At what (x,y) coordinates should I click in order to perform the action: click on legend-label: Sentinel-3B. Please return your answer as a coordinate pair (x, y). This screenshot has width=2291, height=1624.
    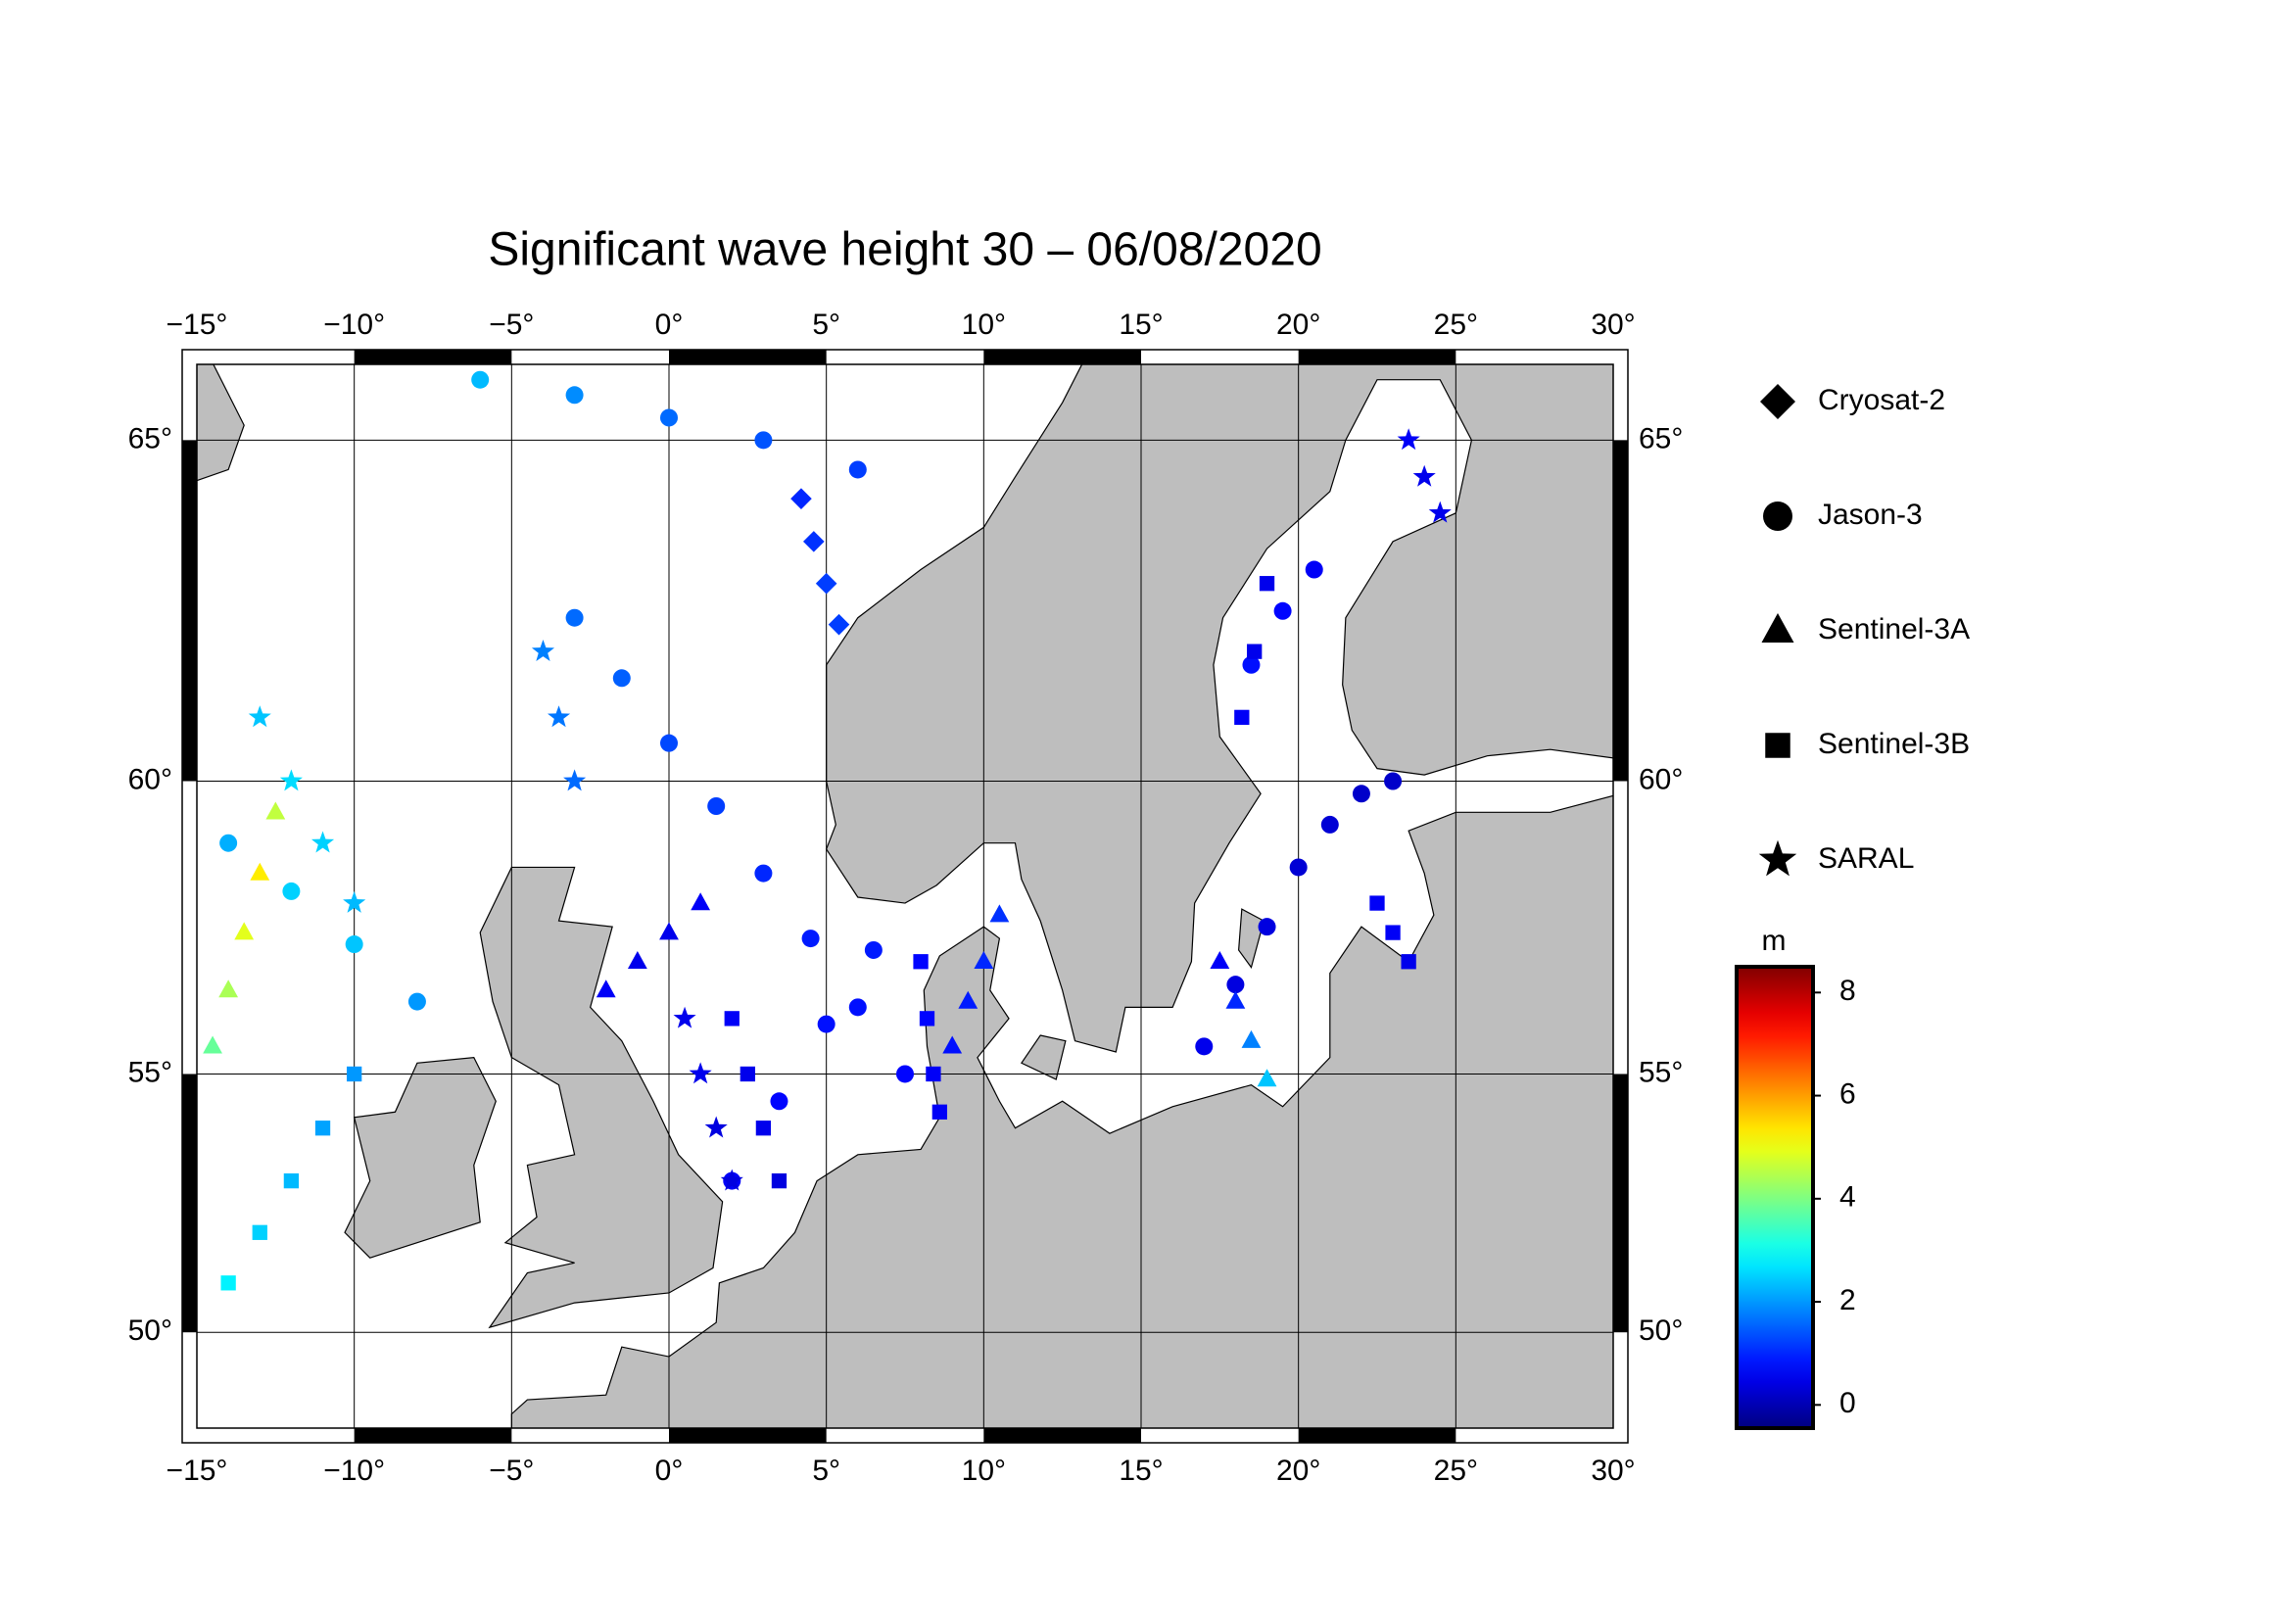
    Looking at the image, I should click on (1894, 744).